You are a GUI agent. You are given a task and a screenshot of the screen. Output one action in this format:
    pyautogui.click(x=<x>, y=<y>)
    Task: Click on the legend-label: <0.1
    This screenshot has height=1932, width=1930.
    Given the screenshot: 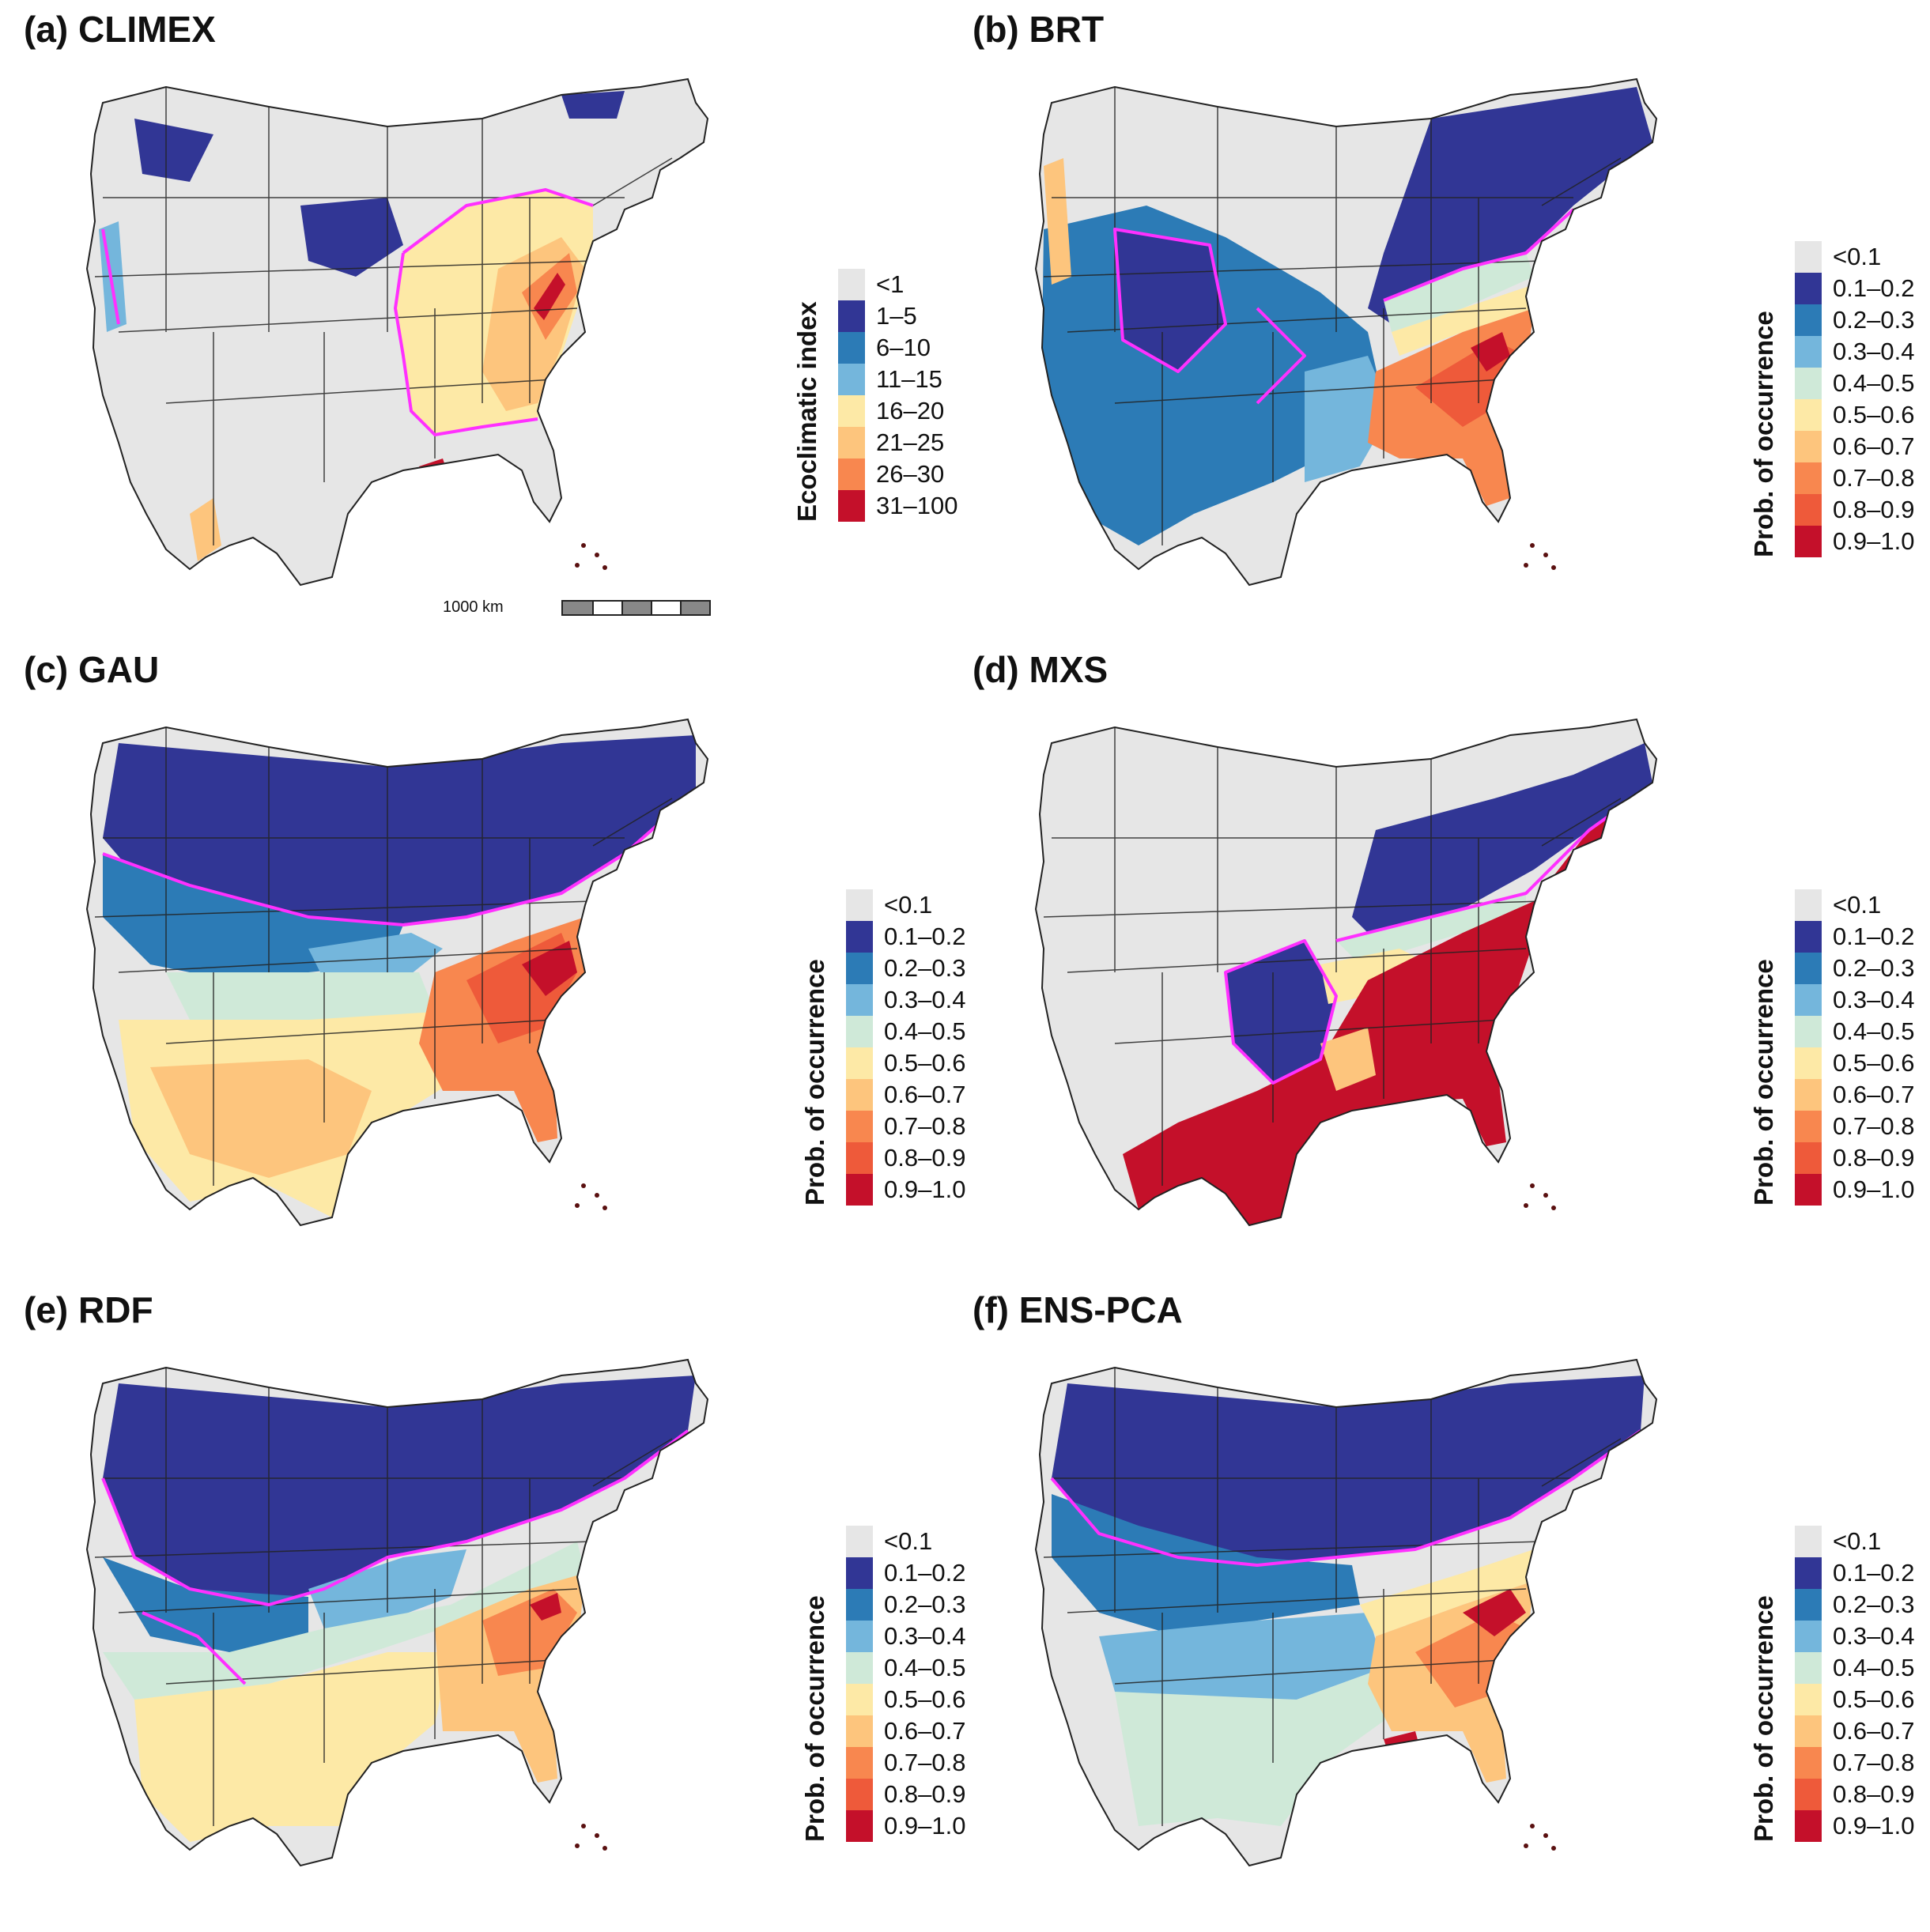 What is the action you would take?
    pyautogui.click(x=1857, y=1541)
    